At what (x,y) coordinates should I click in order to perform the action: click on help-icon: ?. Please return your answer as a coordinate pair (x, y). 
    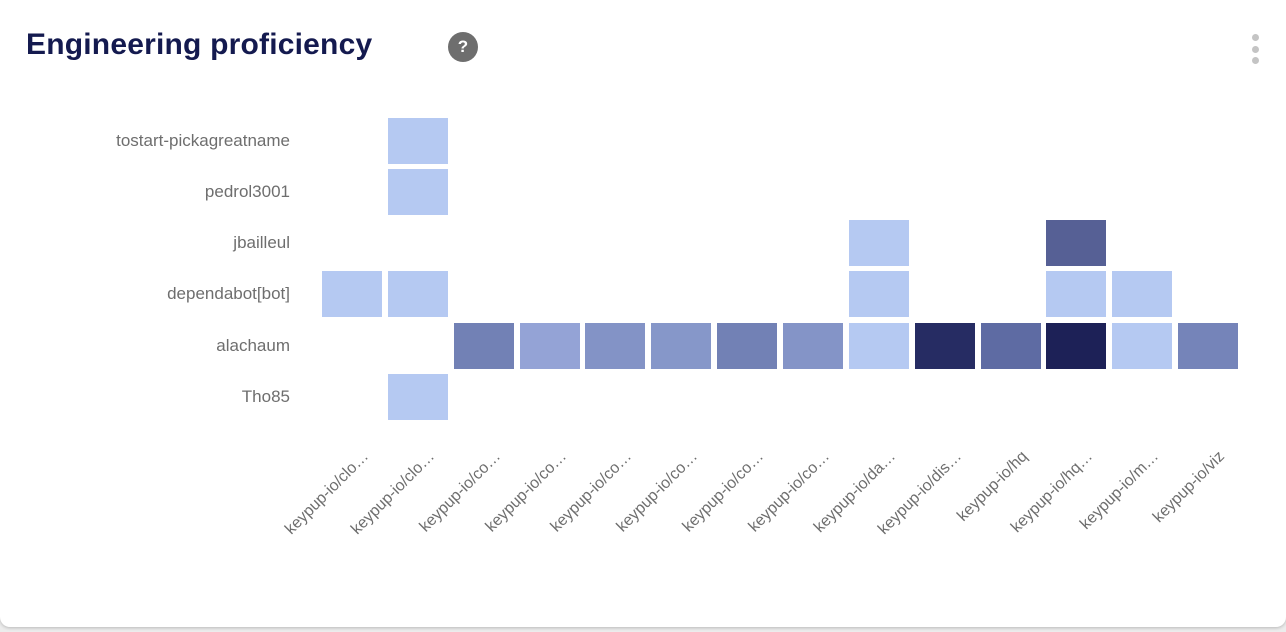
    Looking at the image, I should click on (463, 47).